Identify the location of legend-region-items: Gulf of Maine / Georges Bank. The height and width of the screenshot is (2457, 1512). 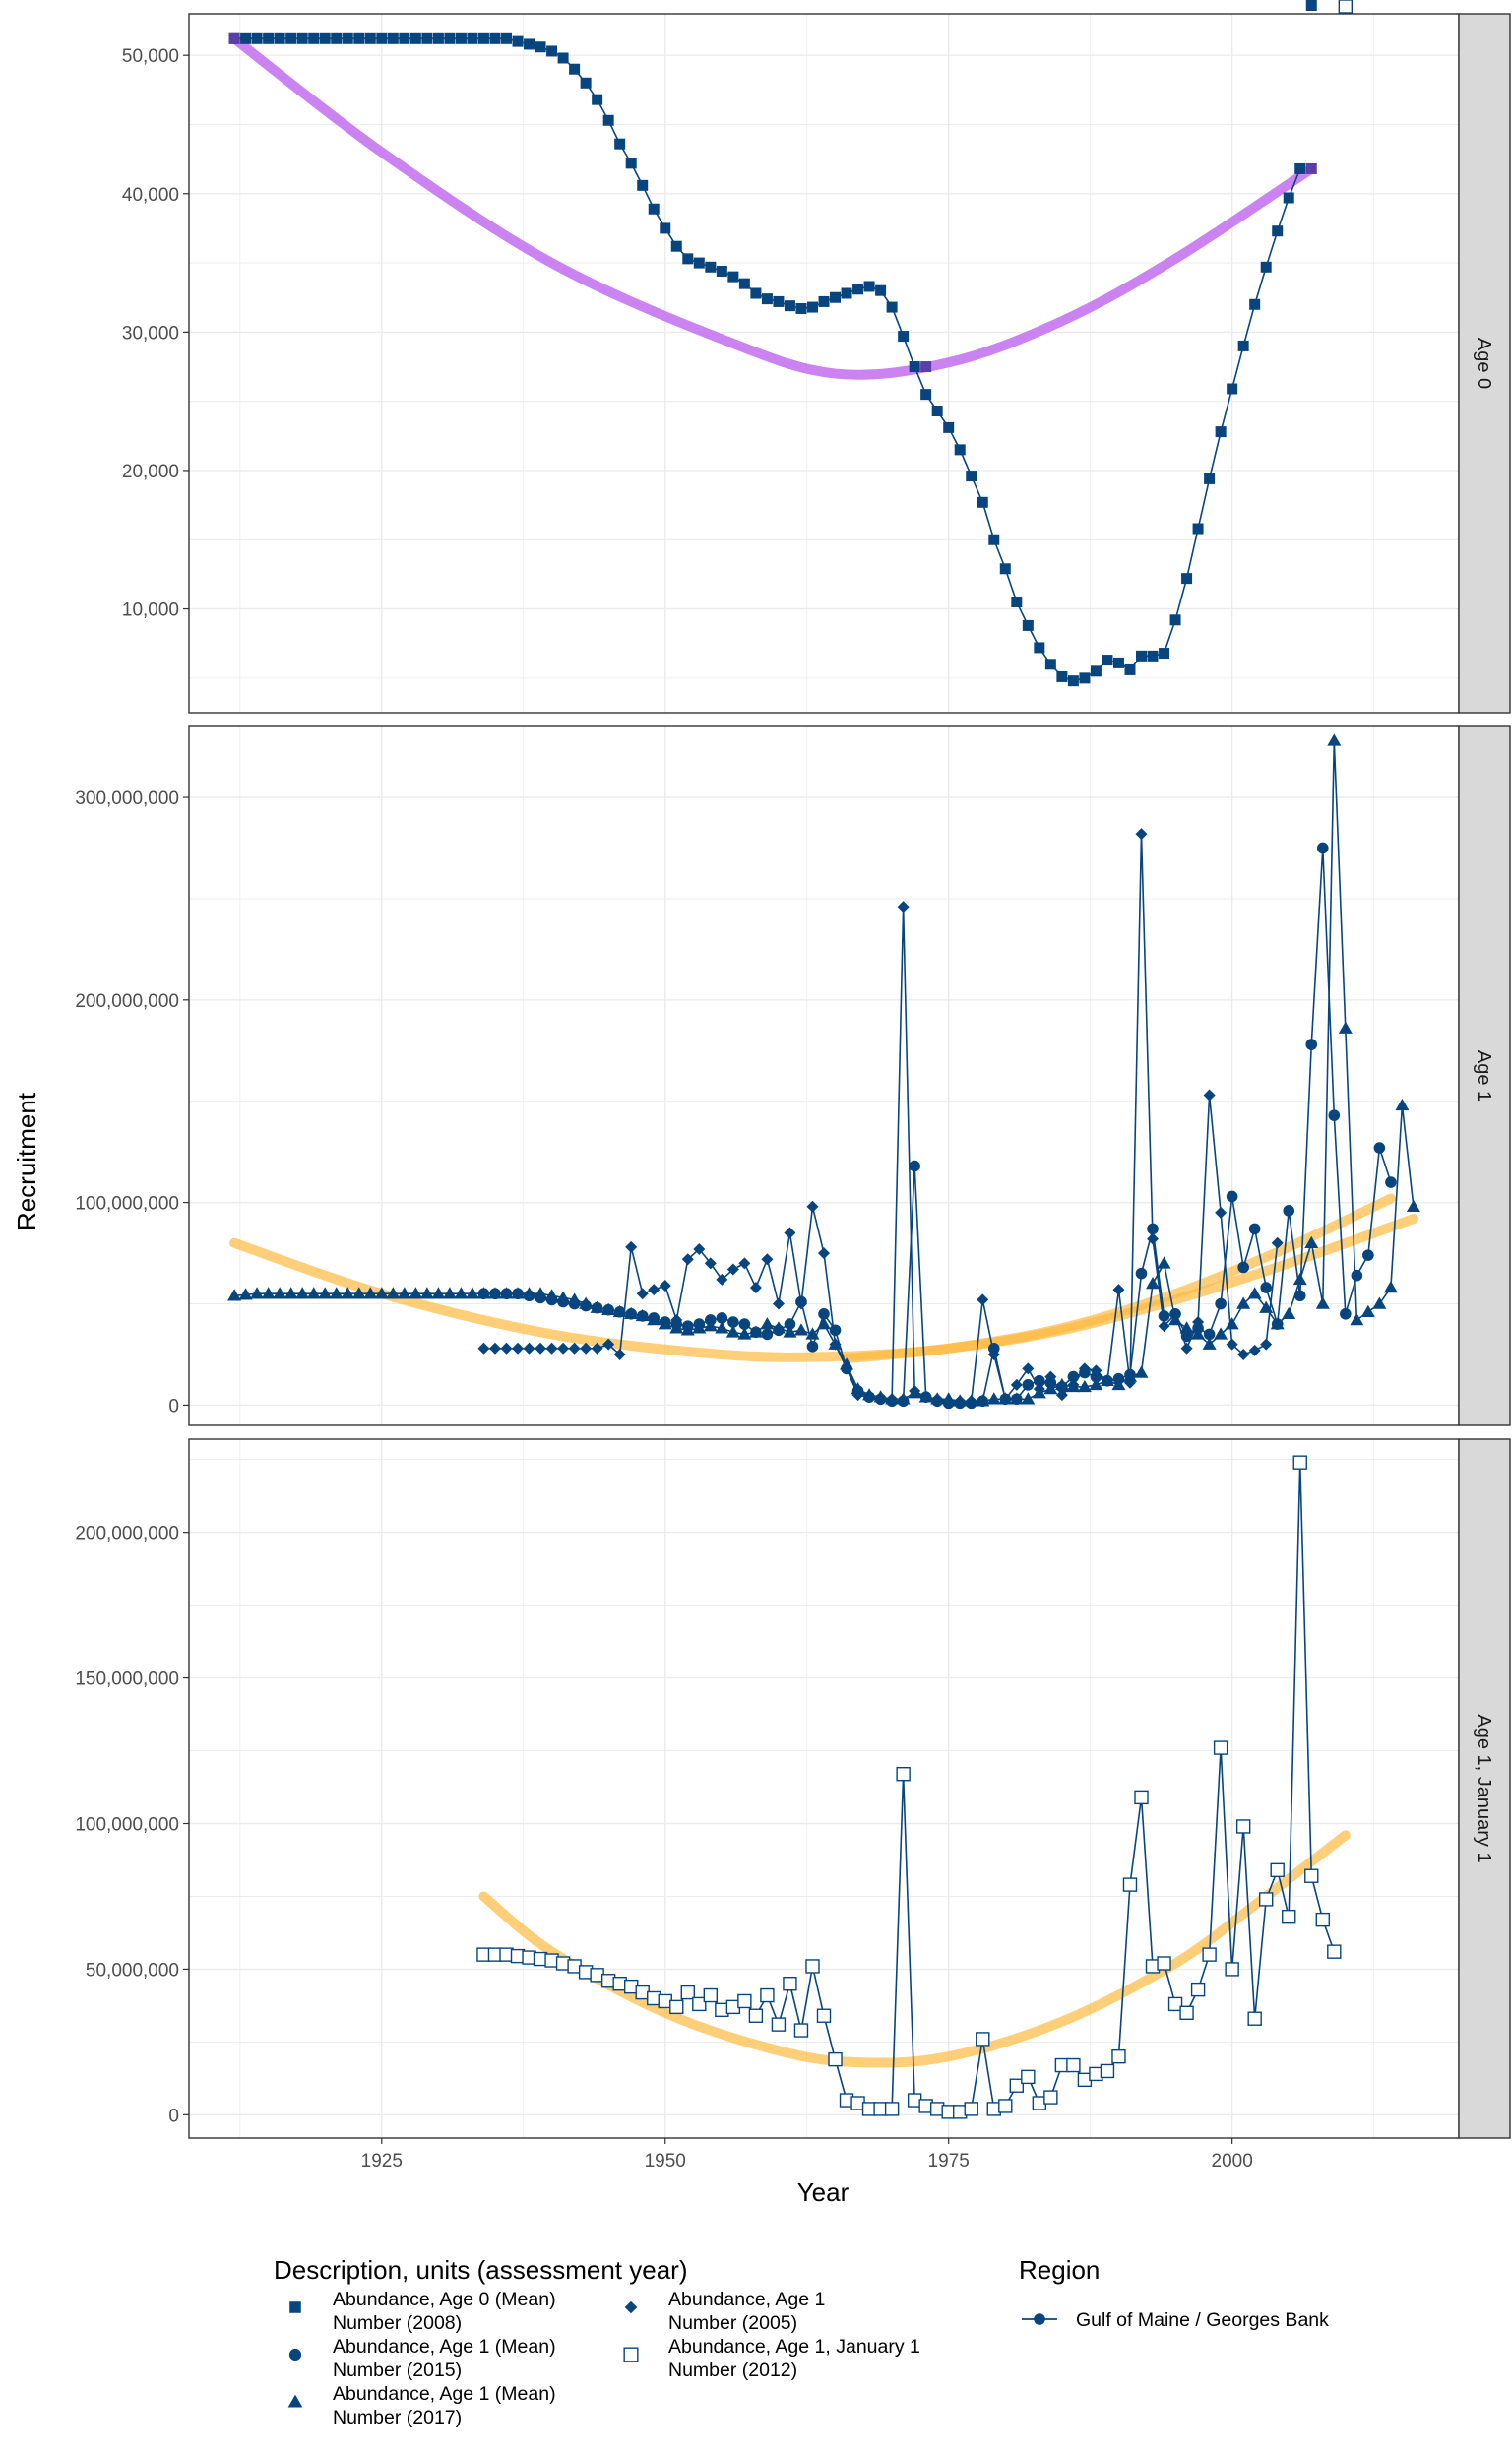
(1175, 2320).